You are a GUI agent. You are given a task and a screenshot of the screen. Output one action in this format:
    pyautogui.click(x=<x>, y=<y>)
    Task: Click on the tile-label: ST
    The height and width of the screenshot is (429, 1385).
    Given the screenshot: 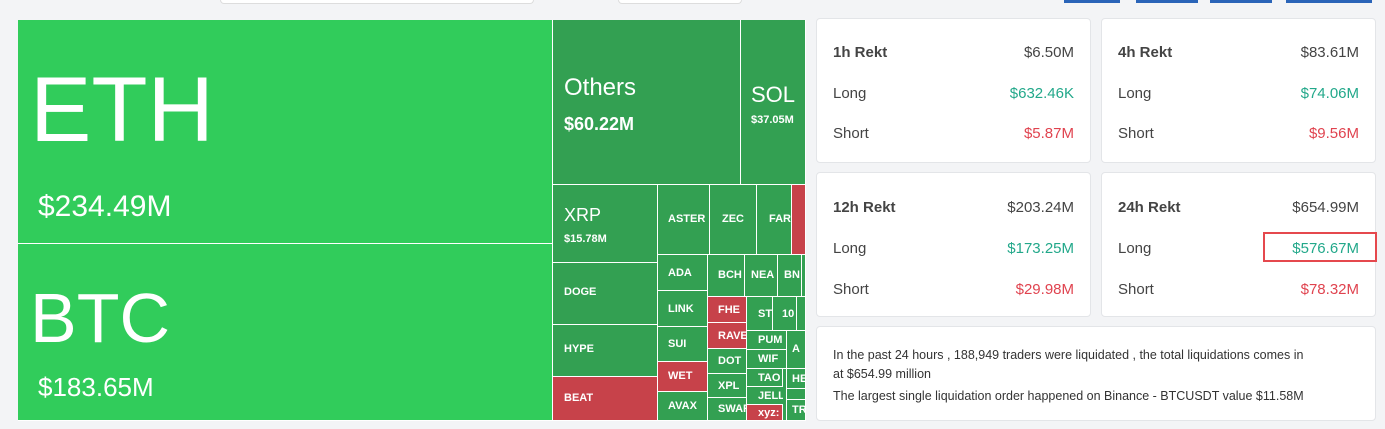 What is the action you would take?
    pyautogui.click(x=765, y=314)
    